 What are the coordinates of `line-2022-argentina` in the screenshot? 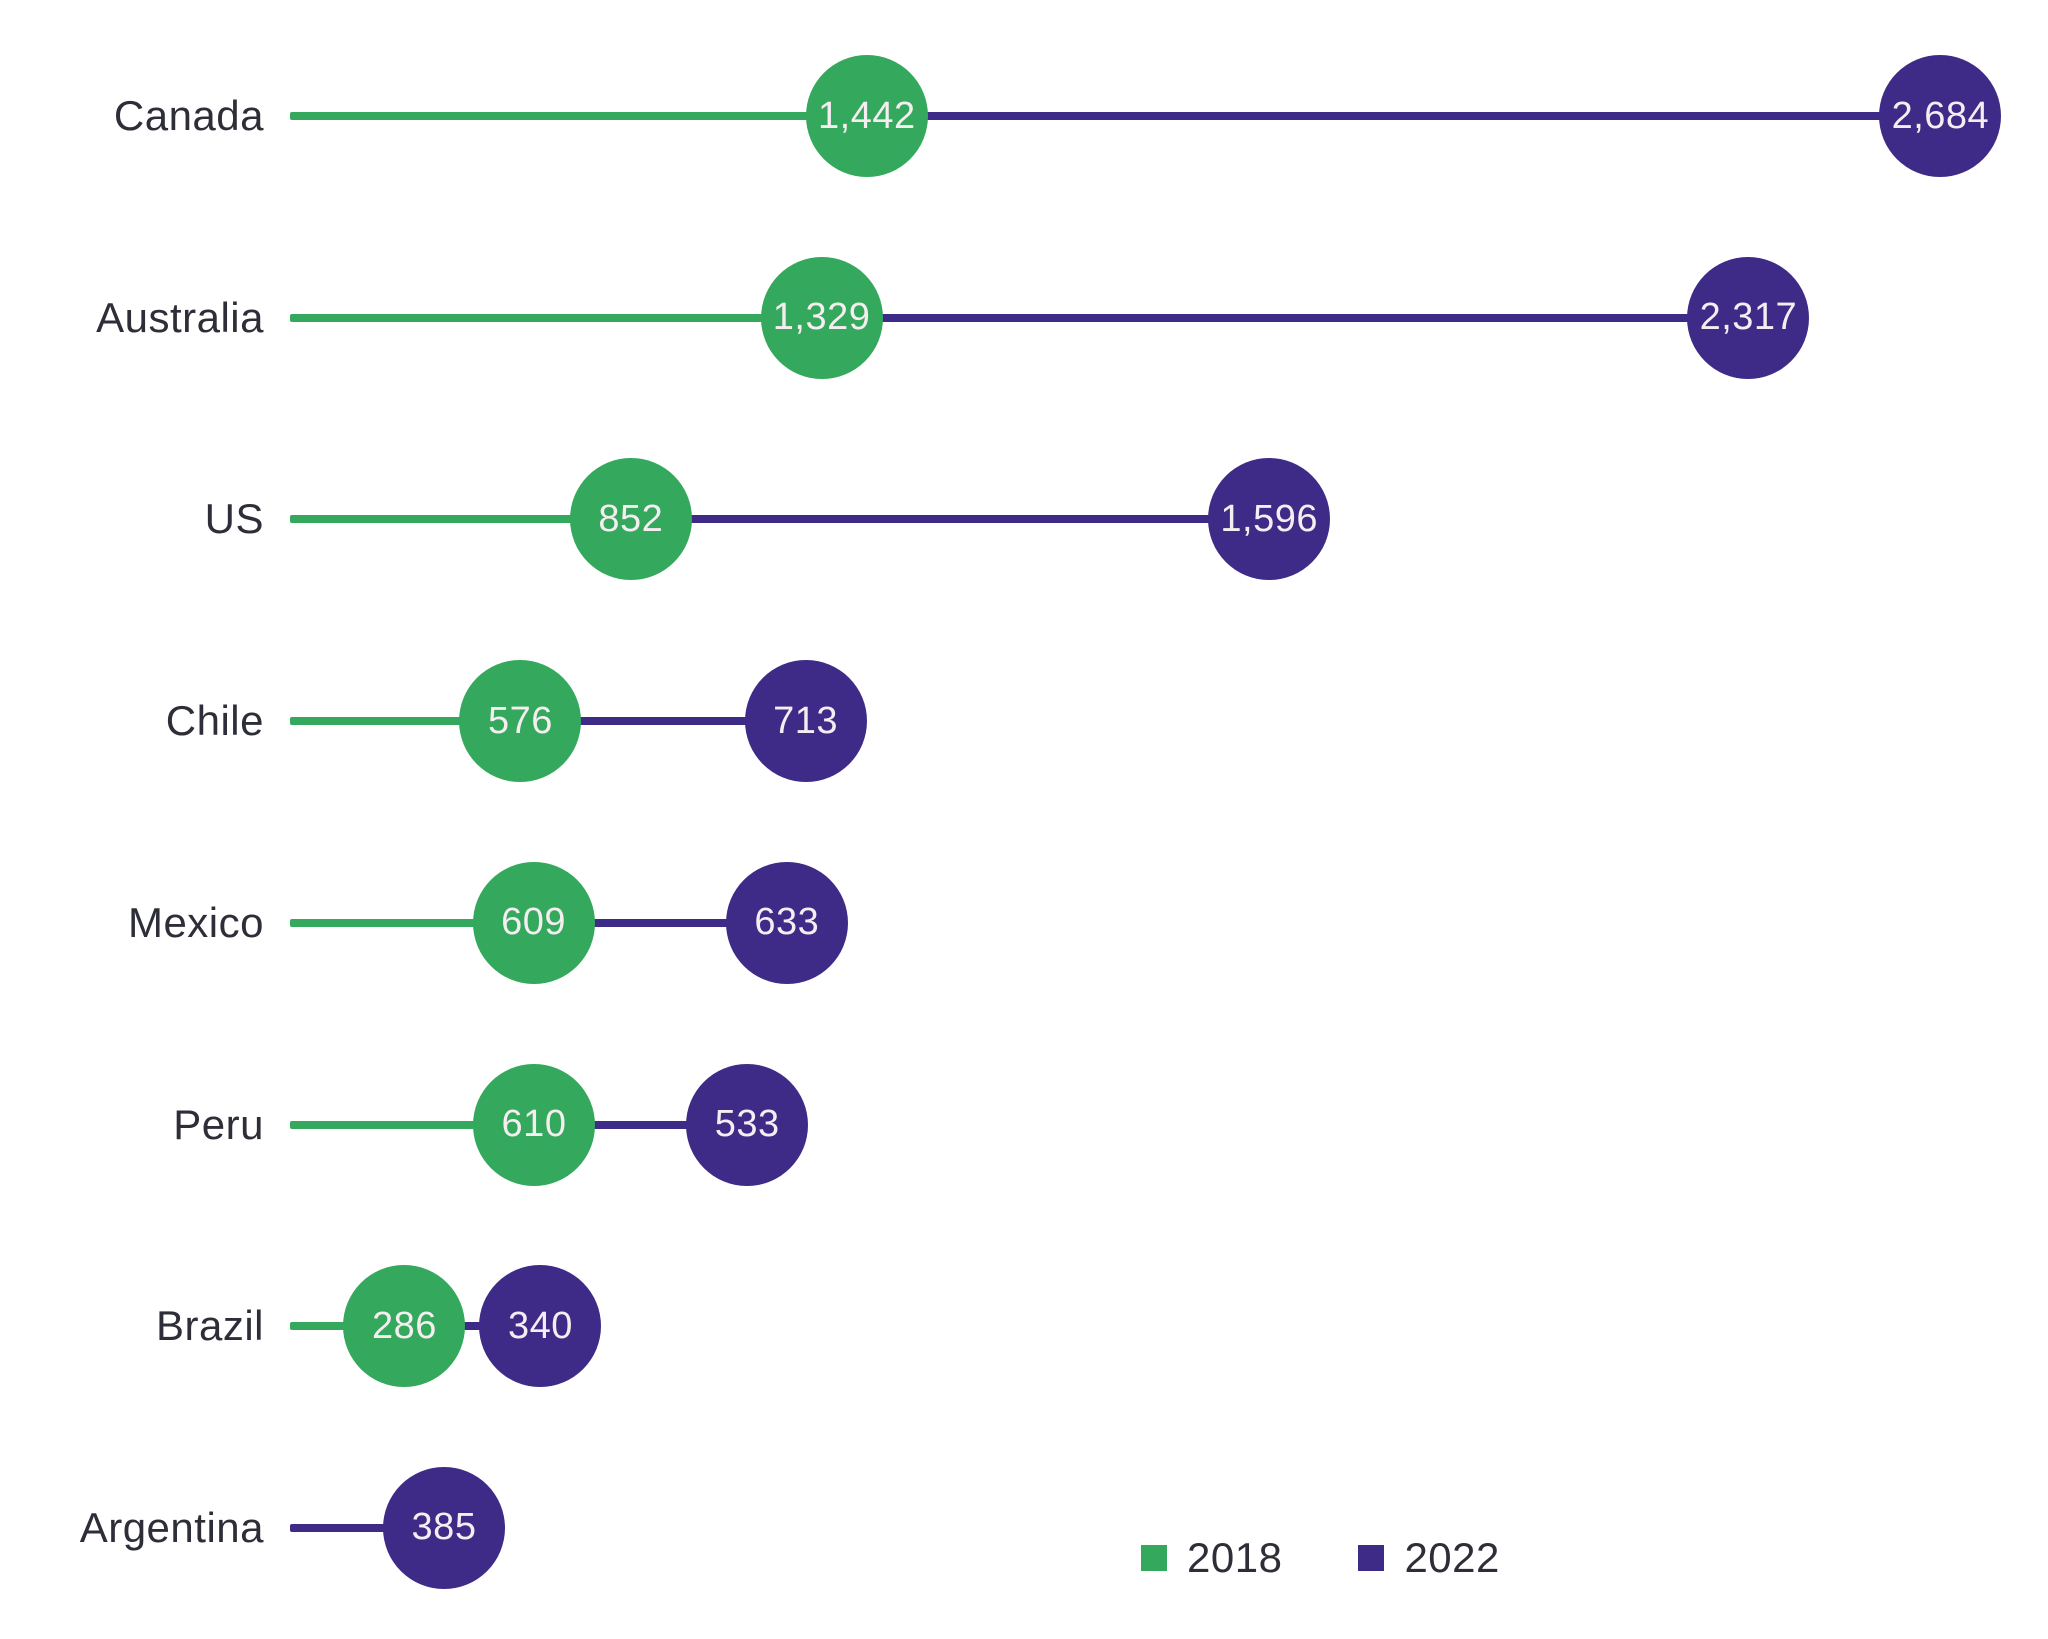 It's located at (367, 1527).